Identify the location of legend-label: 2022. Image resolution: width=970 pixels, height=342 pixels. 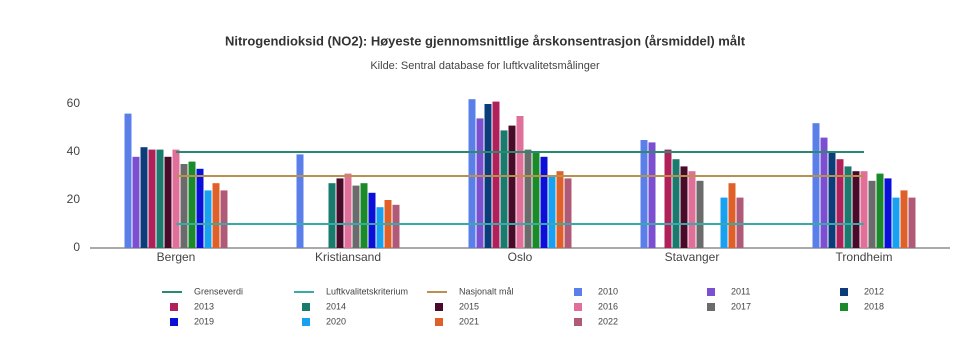
(608, 321).